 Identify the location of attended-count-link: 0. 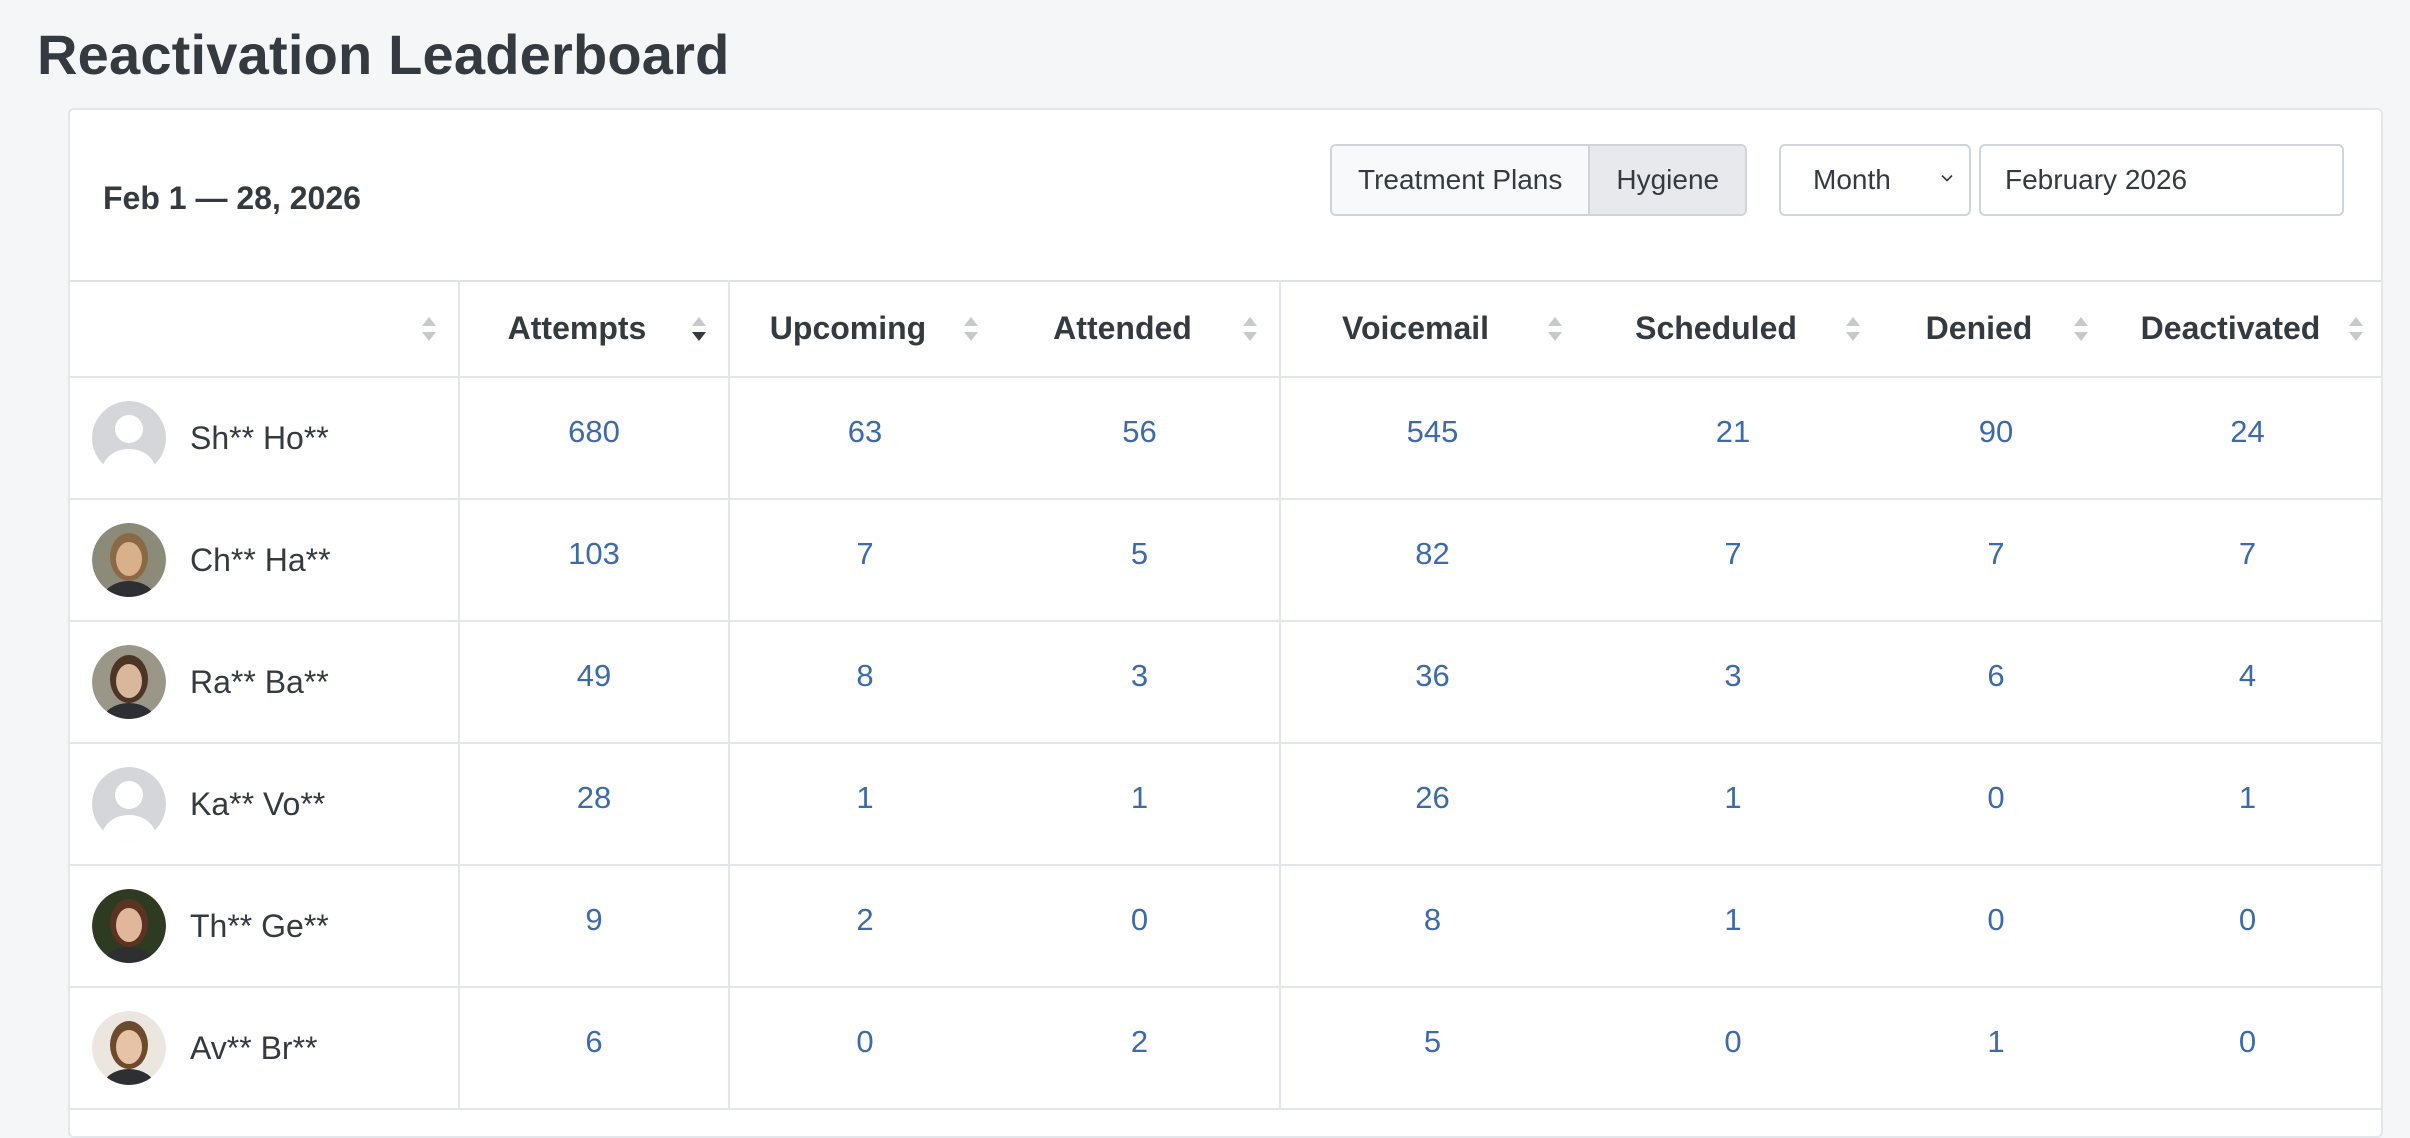
(1139, 919).